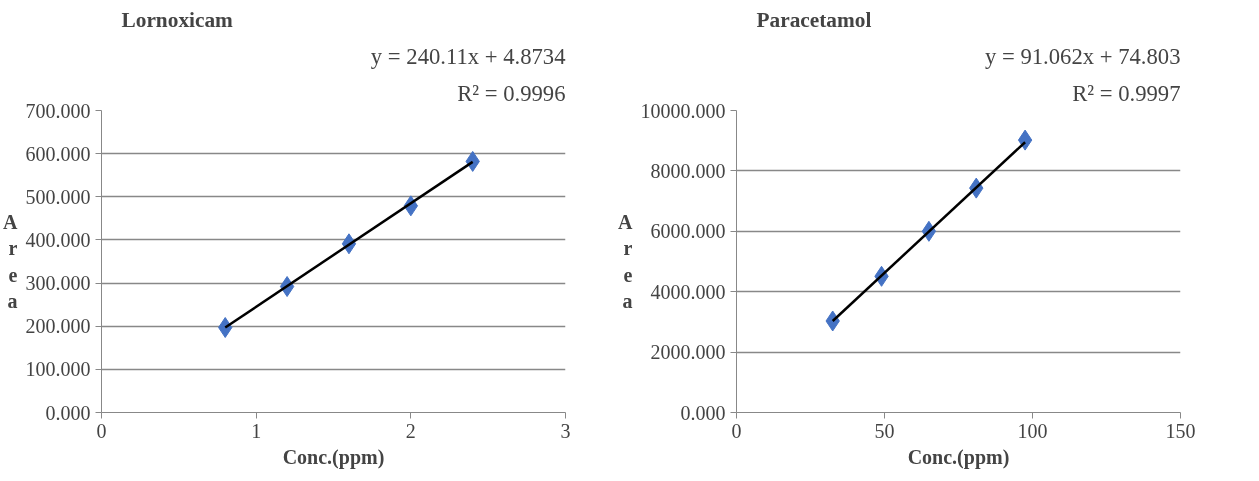 Image resolution: width=1259 pixels, height=481 pixels. Describe the element at coordinates (58, 283) in the screenshot. I see `y-tick-label: 300.000` at that location.